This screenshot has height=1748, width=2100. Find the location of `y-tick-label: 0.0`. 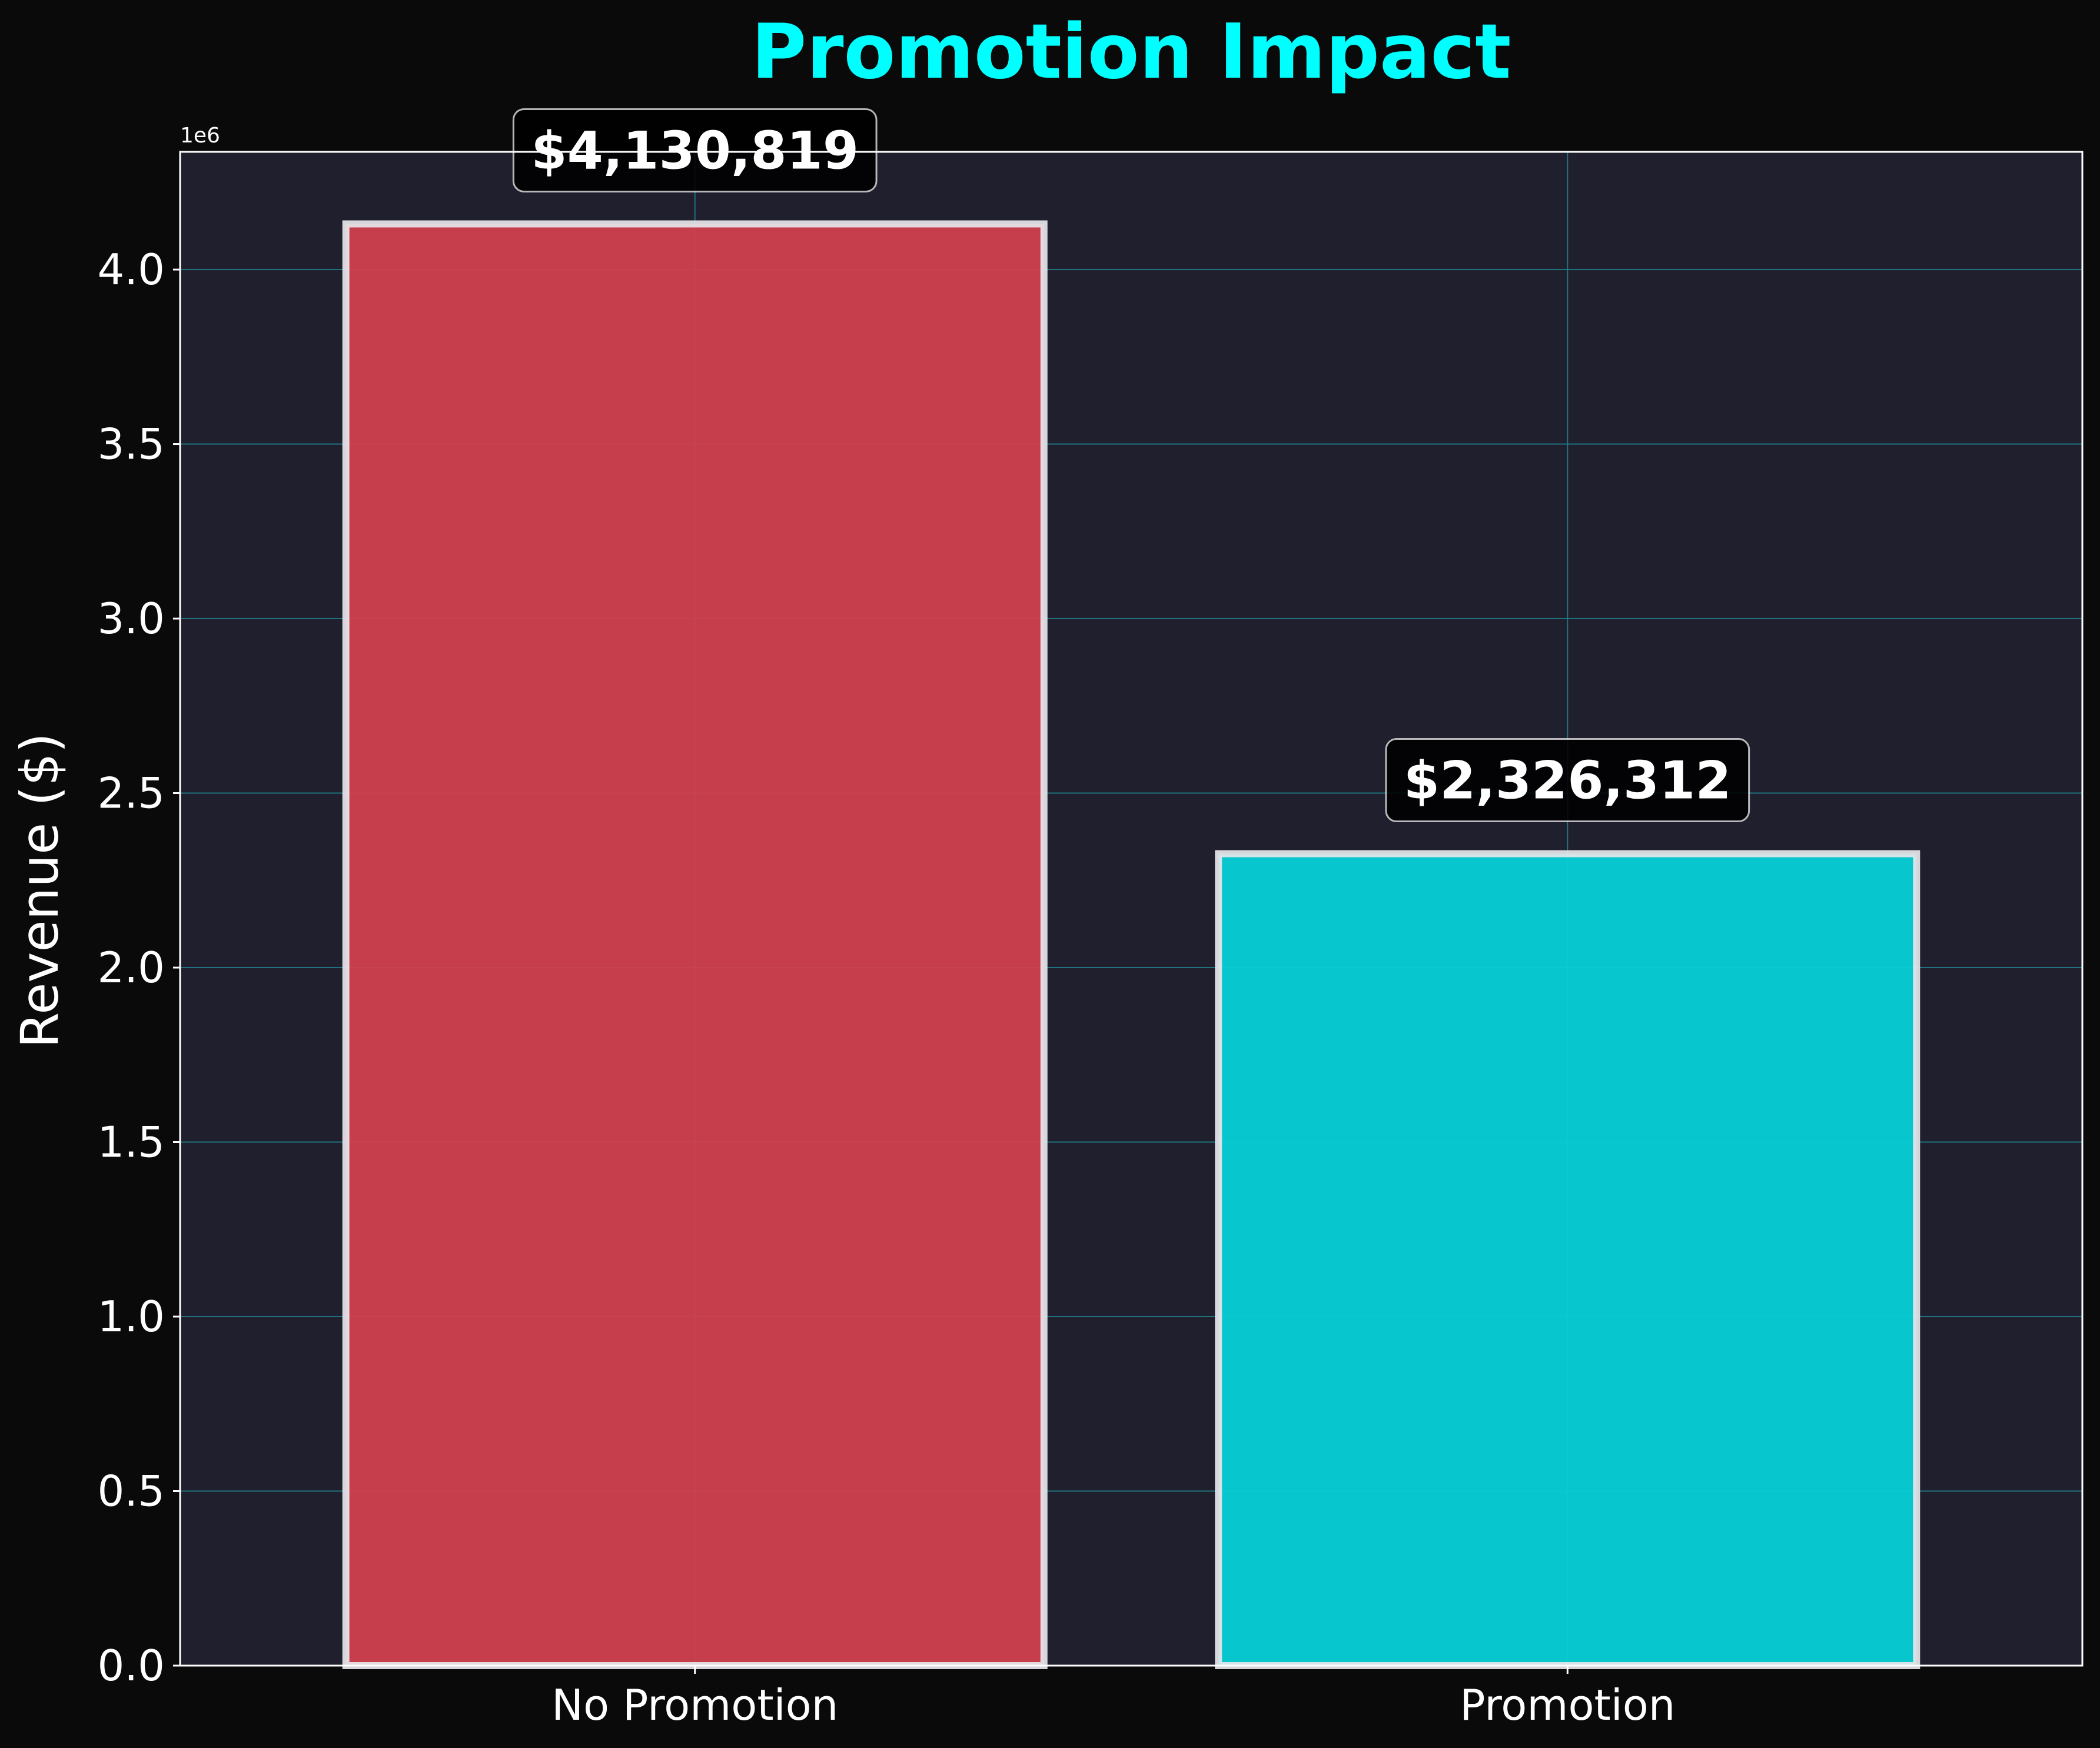

y-tick-label: 0.0 is located at coordinates (131, 1666).